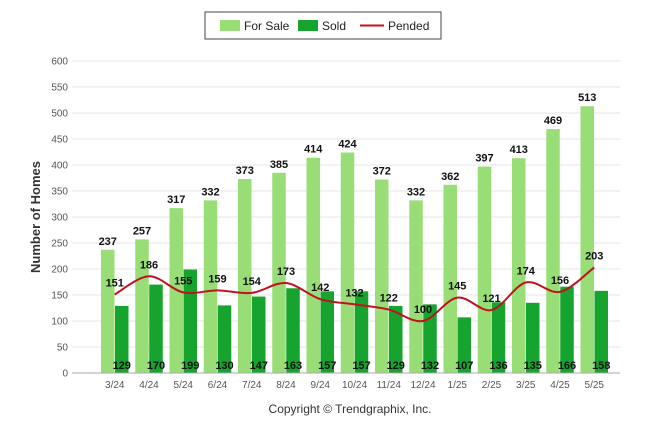  What do you see at coordinates (334, 26) in the screenshot?
I see `legend-label-sold: Sold` at bounding box center [334, 26].